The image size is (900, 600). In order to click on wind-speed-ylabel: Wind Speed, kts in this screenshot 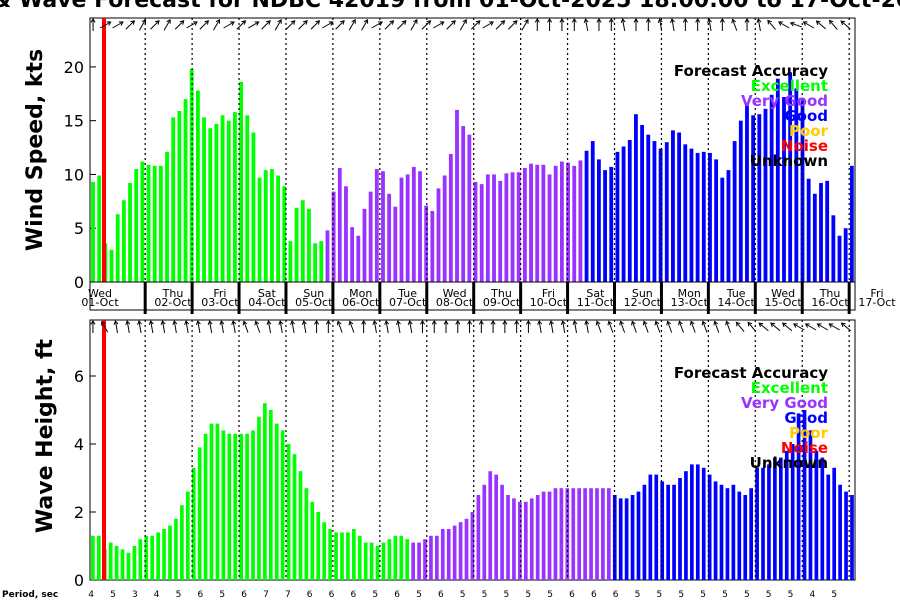, I will do `click(35, 150)`.